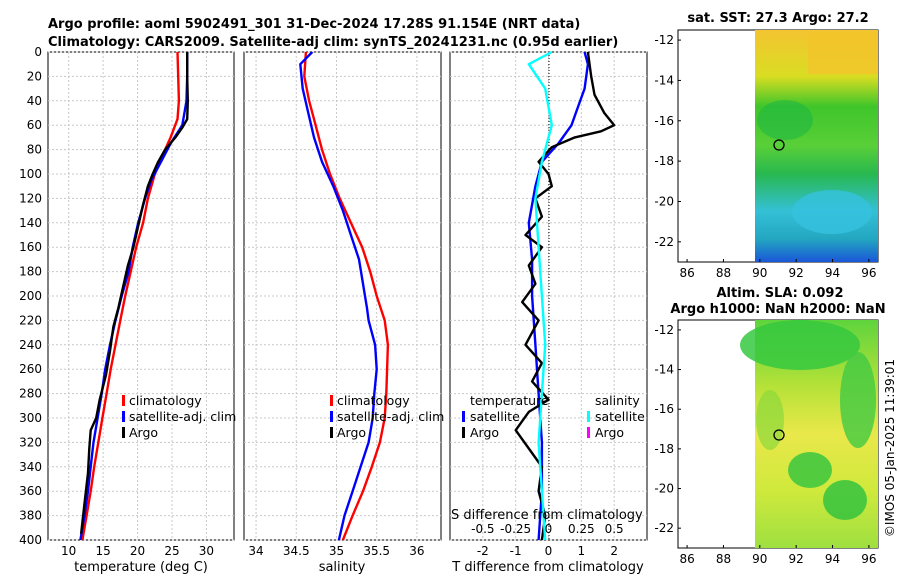 The width and height of the screenshot is (900, 584). I want to click on temperature-legend: climatology satellite-adj. clim Argo, so click(179, 416).